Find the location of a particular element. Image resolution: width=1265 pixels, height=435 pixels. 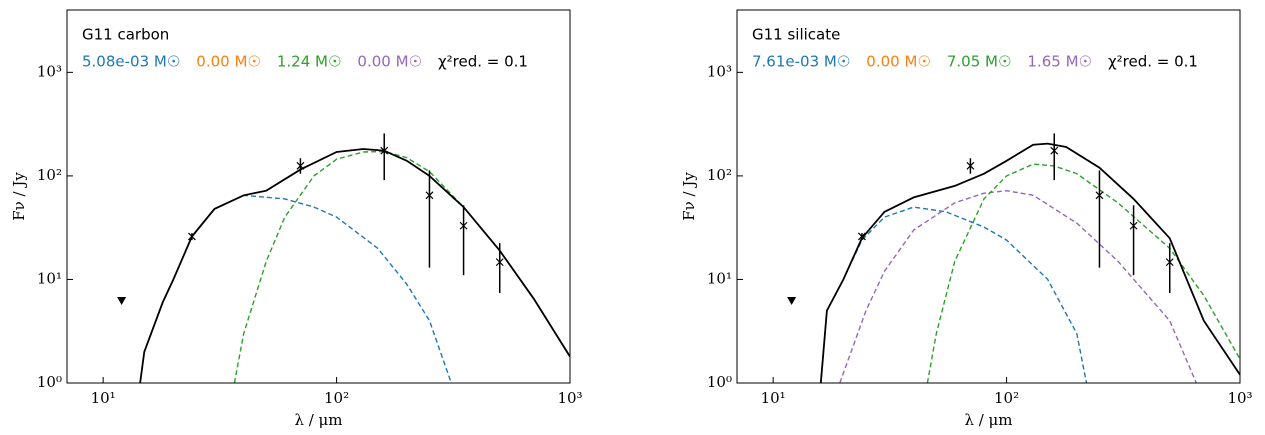

mass-annotation: 1.24 M☉ is located at coordinates (309, 62).